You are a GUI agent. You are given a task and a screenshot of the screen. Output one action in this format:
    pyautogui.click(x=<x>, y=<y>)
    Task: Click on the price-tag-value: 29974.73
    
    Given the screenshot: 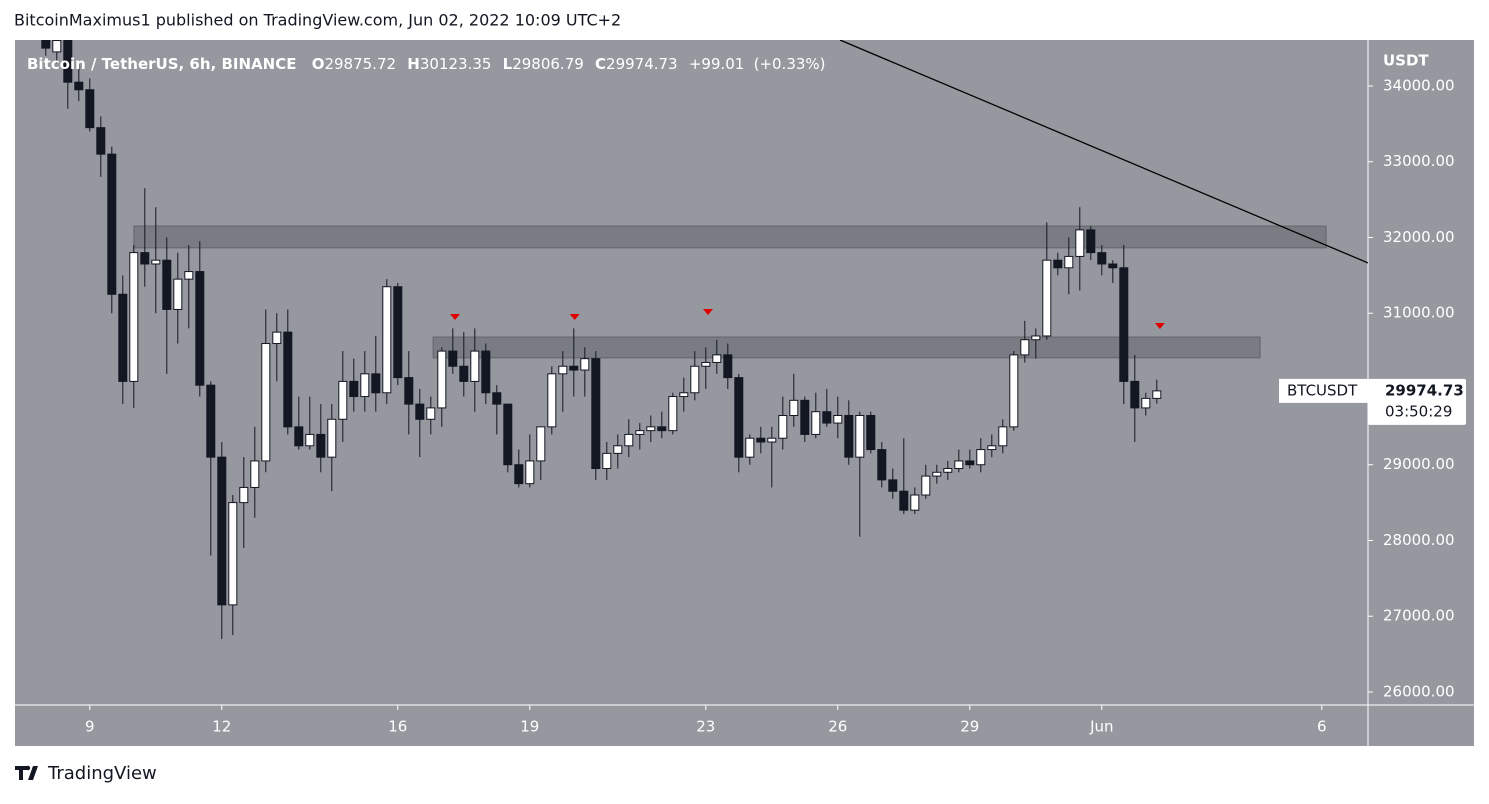 What is the action you would take?
    pyautogui.click(x=1424, y=390)
    